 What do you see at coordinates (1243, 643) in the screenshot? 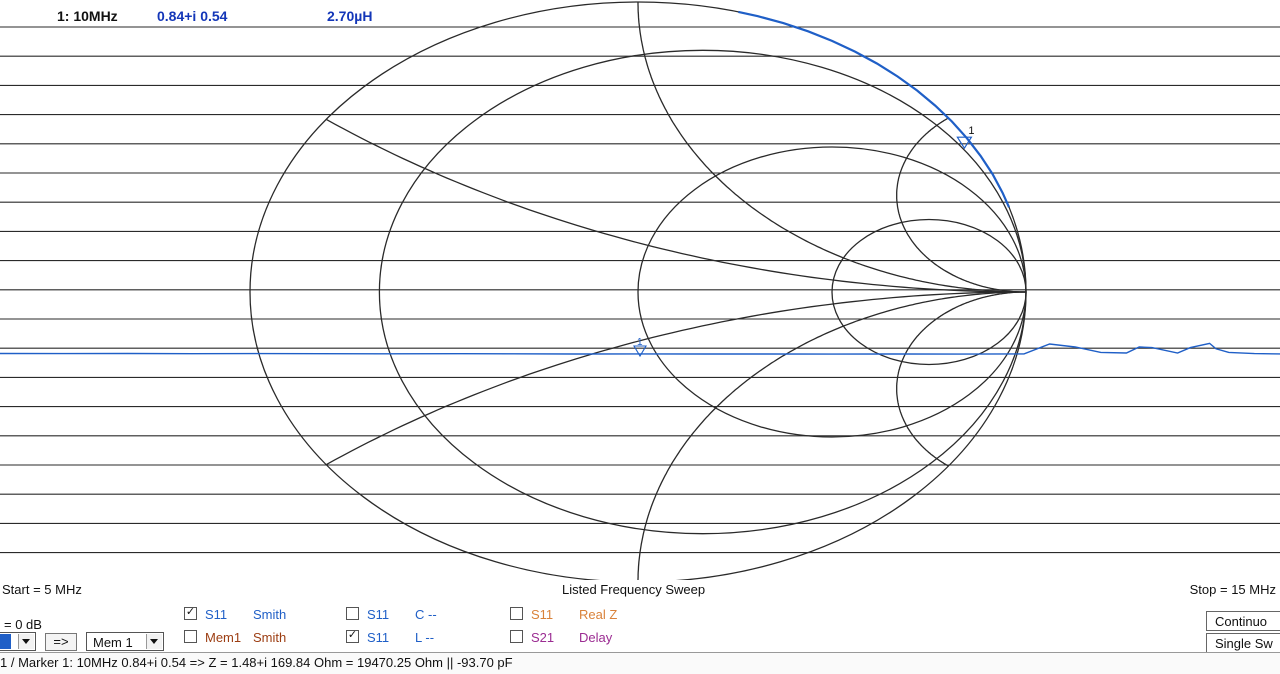
I see `single-sweep-button: Single Sw` at bounding box center [1243, 643].